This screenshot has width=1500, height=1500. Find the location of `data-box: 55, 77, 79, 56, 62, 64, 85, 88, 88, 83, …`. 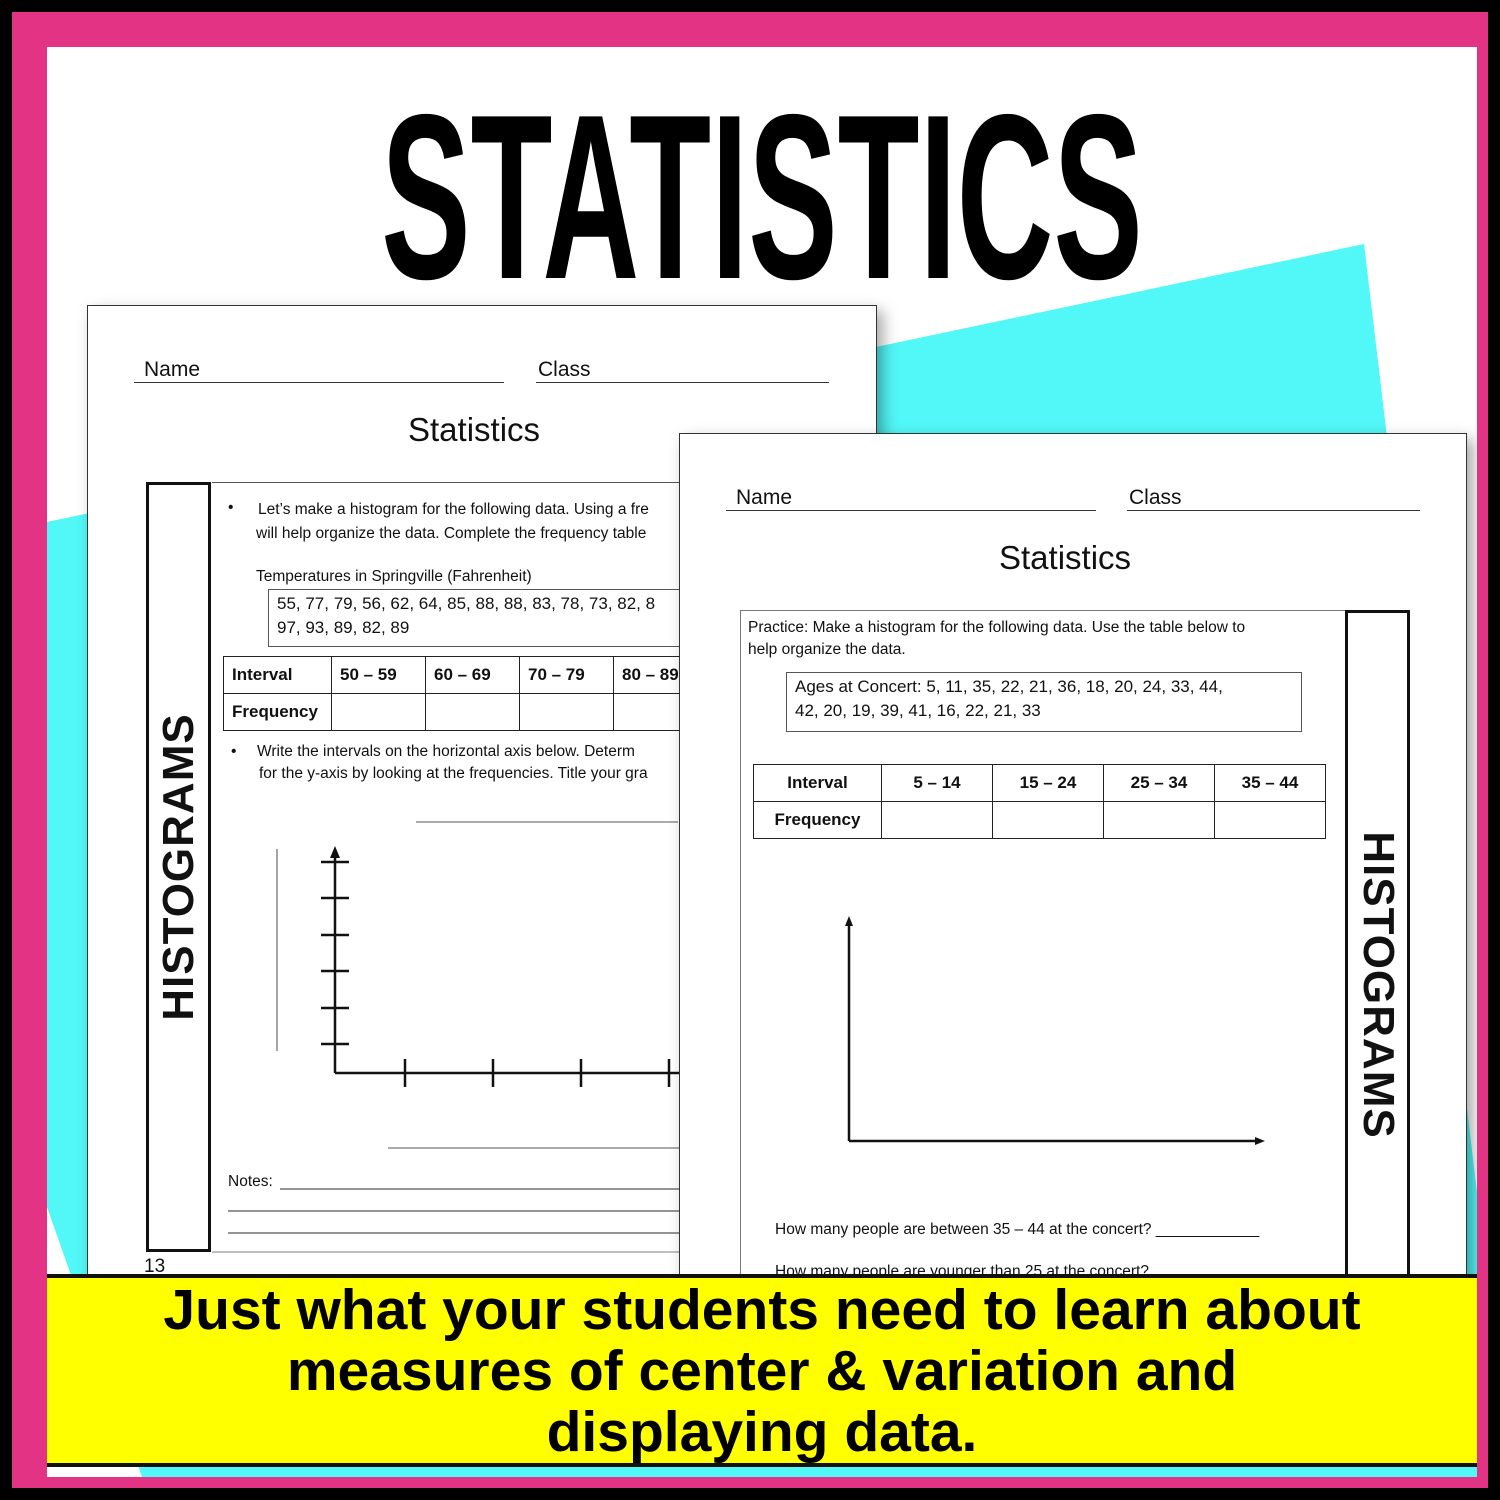

data-box: 55, 77, 79, 56, 62, 64, 85, 88, 88, 83, … is located at coordinates (572, 618).